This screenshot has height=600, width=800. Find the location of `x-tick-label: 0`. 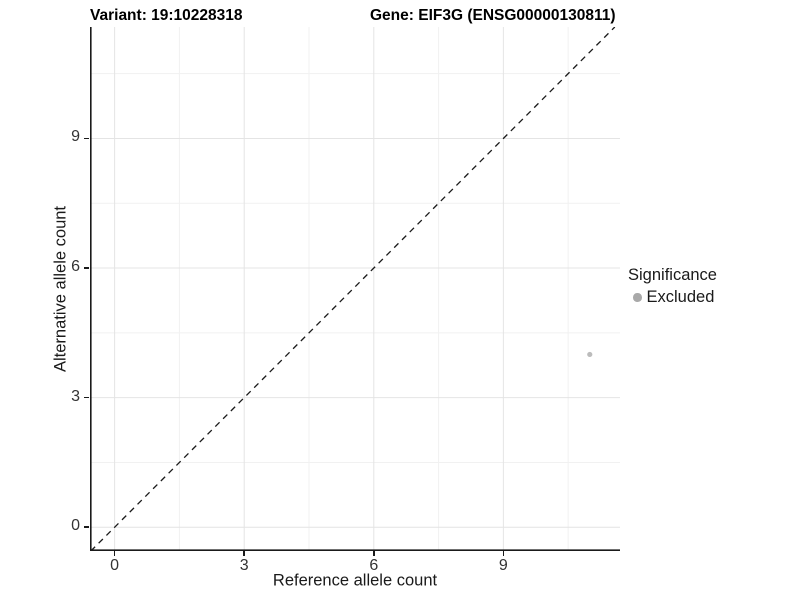

x-tick-label: 0 is located at coordinates (115, 565).